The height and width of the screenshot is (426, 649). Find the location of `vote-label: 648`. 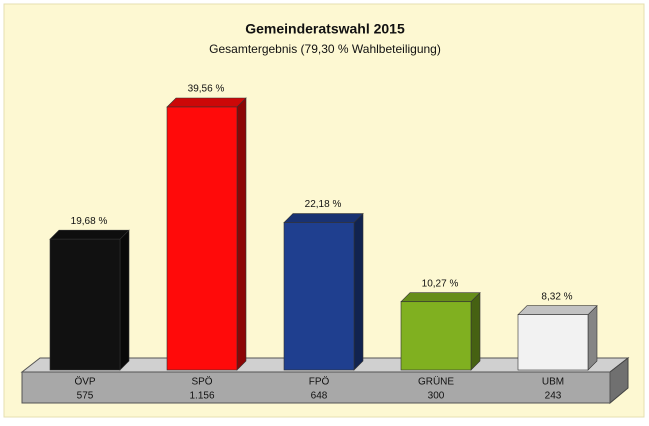

vote-label: 648 is located at coordinates (319, 396).